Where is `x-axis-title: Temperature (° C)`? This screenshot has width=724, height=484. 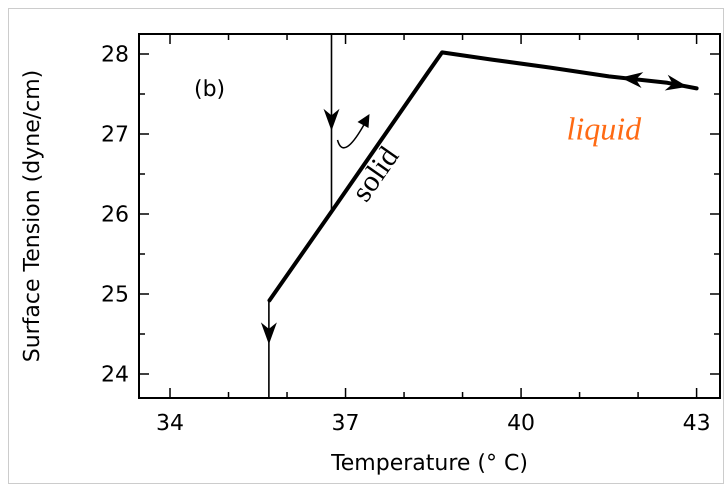
x-axis-title: Temperature (° C) is located at coordinates (429, 463).